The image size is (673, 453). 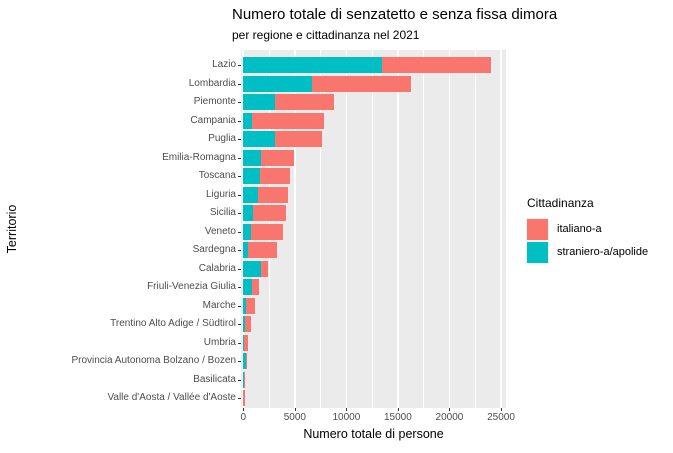 I want to click on y-axis-label: Puglia, so click(x=222, y=138).